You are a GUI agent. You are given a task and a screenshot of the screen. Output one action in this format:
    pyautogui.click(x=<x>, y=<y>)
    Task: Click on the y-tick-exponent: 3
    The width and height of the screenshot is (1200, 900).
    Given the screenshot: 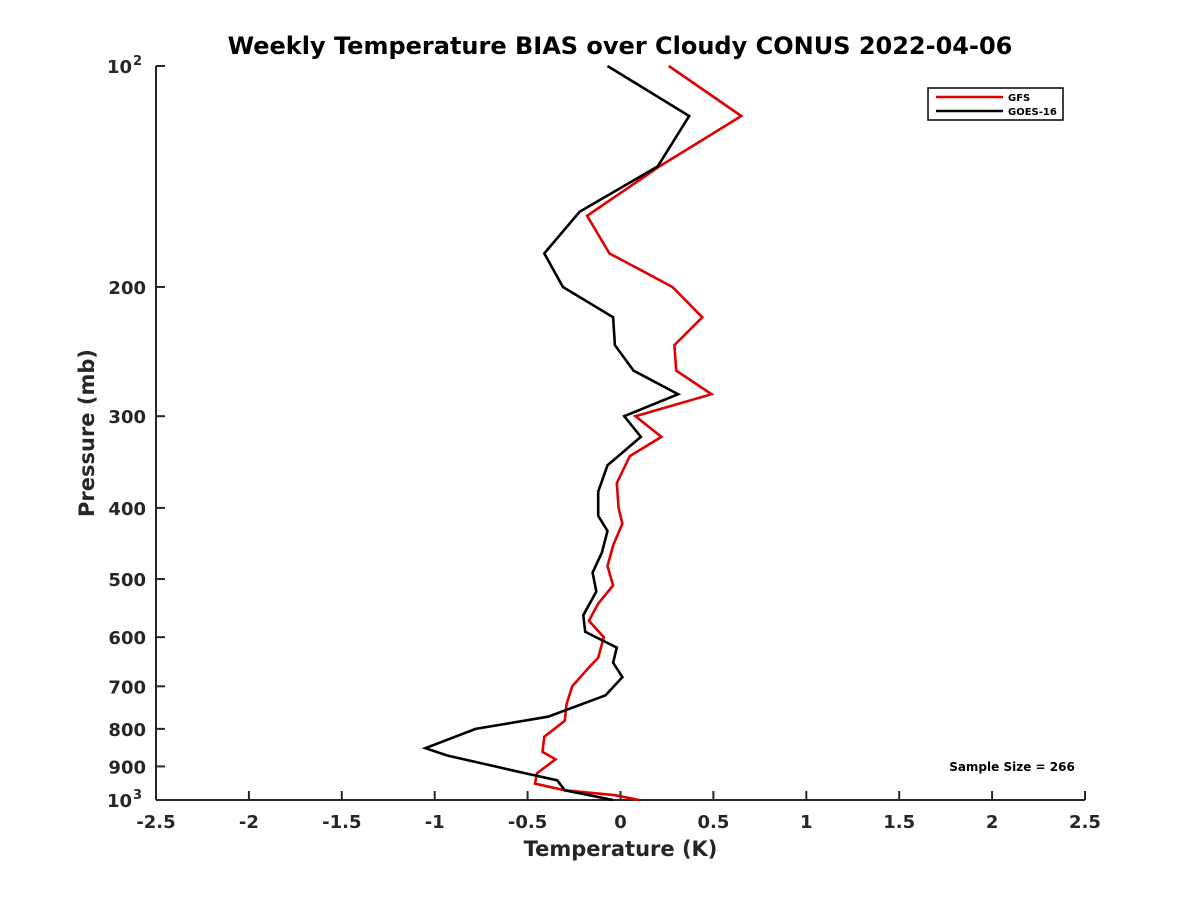 What is the action you would take?
    pyautogui.click(x=137, y=795)
    